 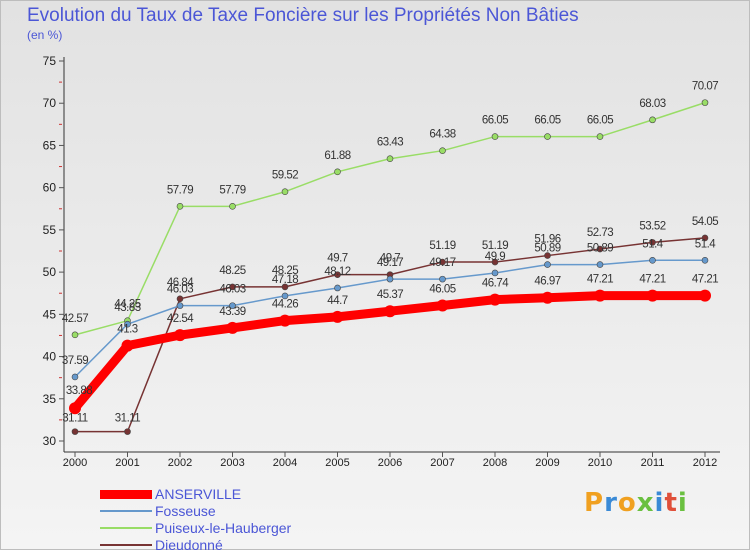 I want to click on legend-label: Dieudonné, so click(x=189, y=545).